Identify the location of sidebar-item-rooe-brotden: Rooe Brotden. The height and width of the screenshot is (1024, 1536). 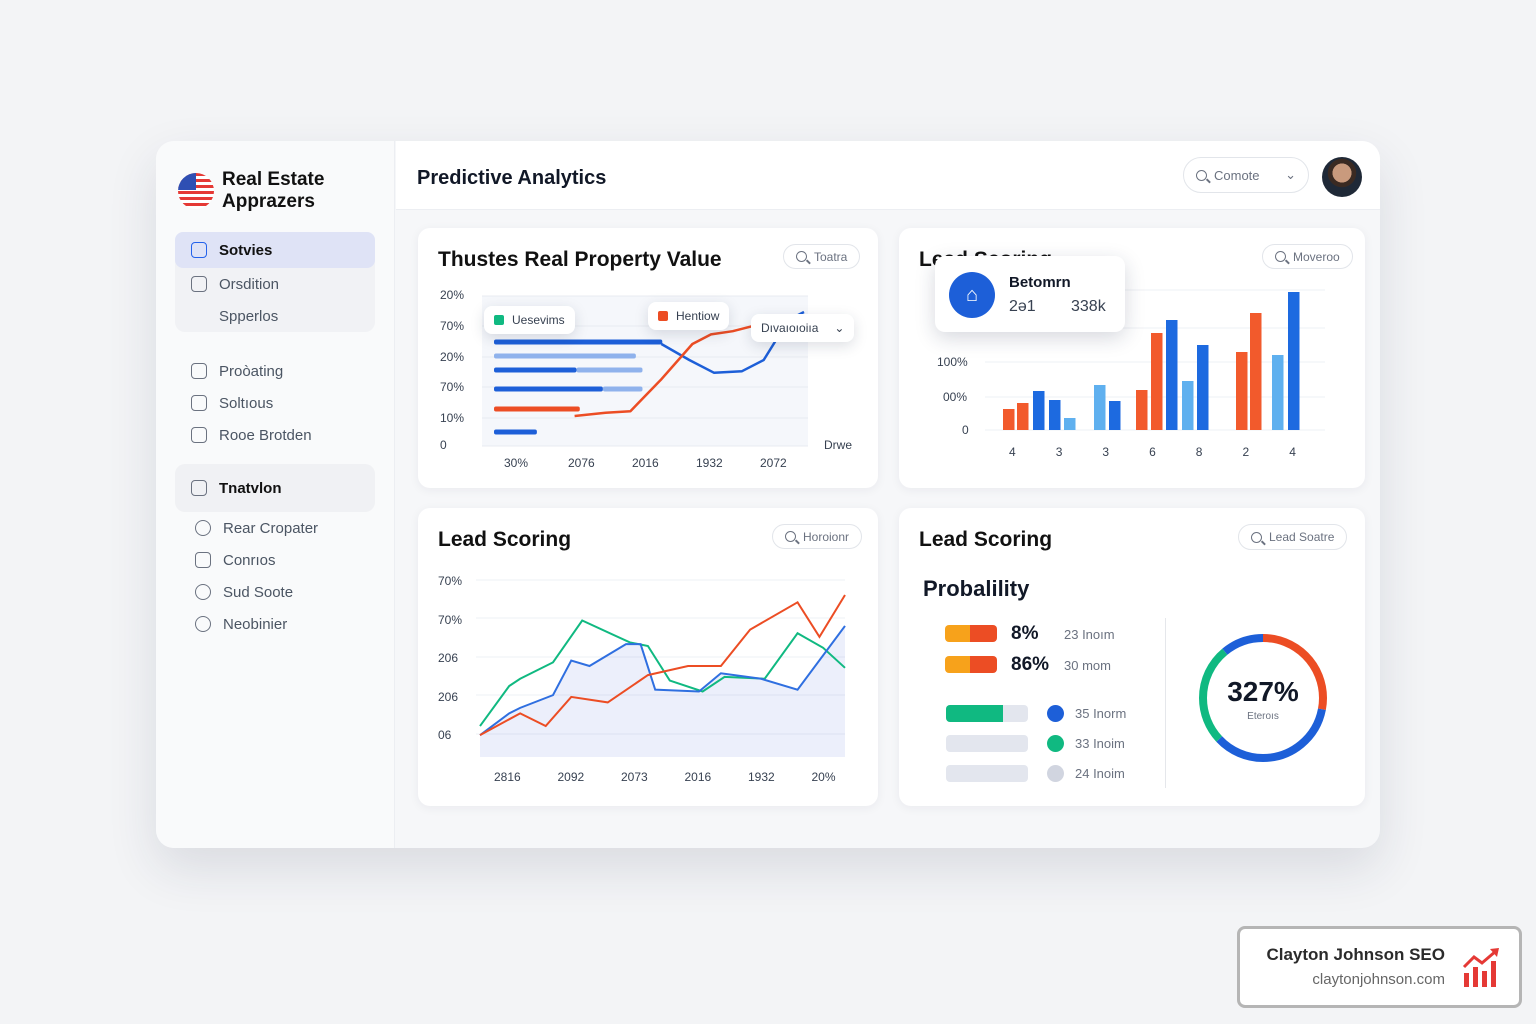
(275, 435).